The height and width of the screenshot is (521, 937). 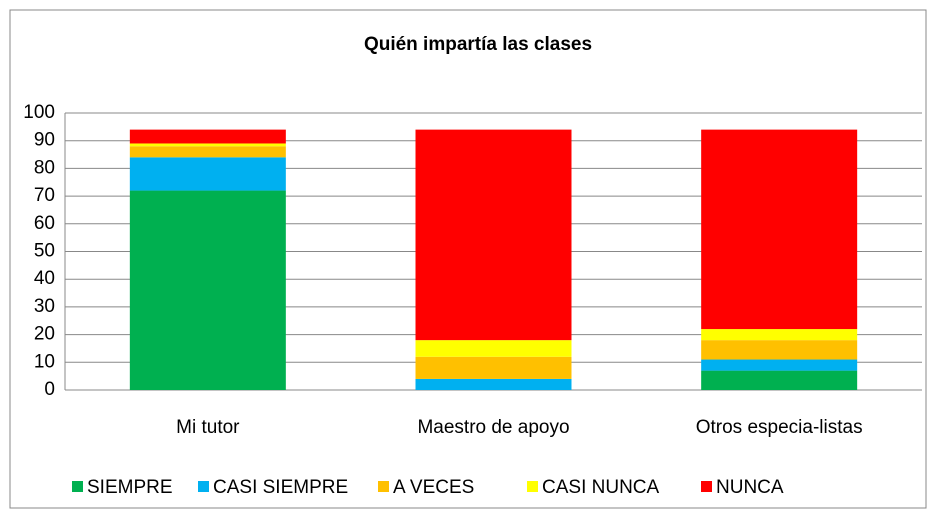 I want to click on x-tick-label: Otros especia-listas, so click(x=779, y=427).